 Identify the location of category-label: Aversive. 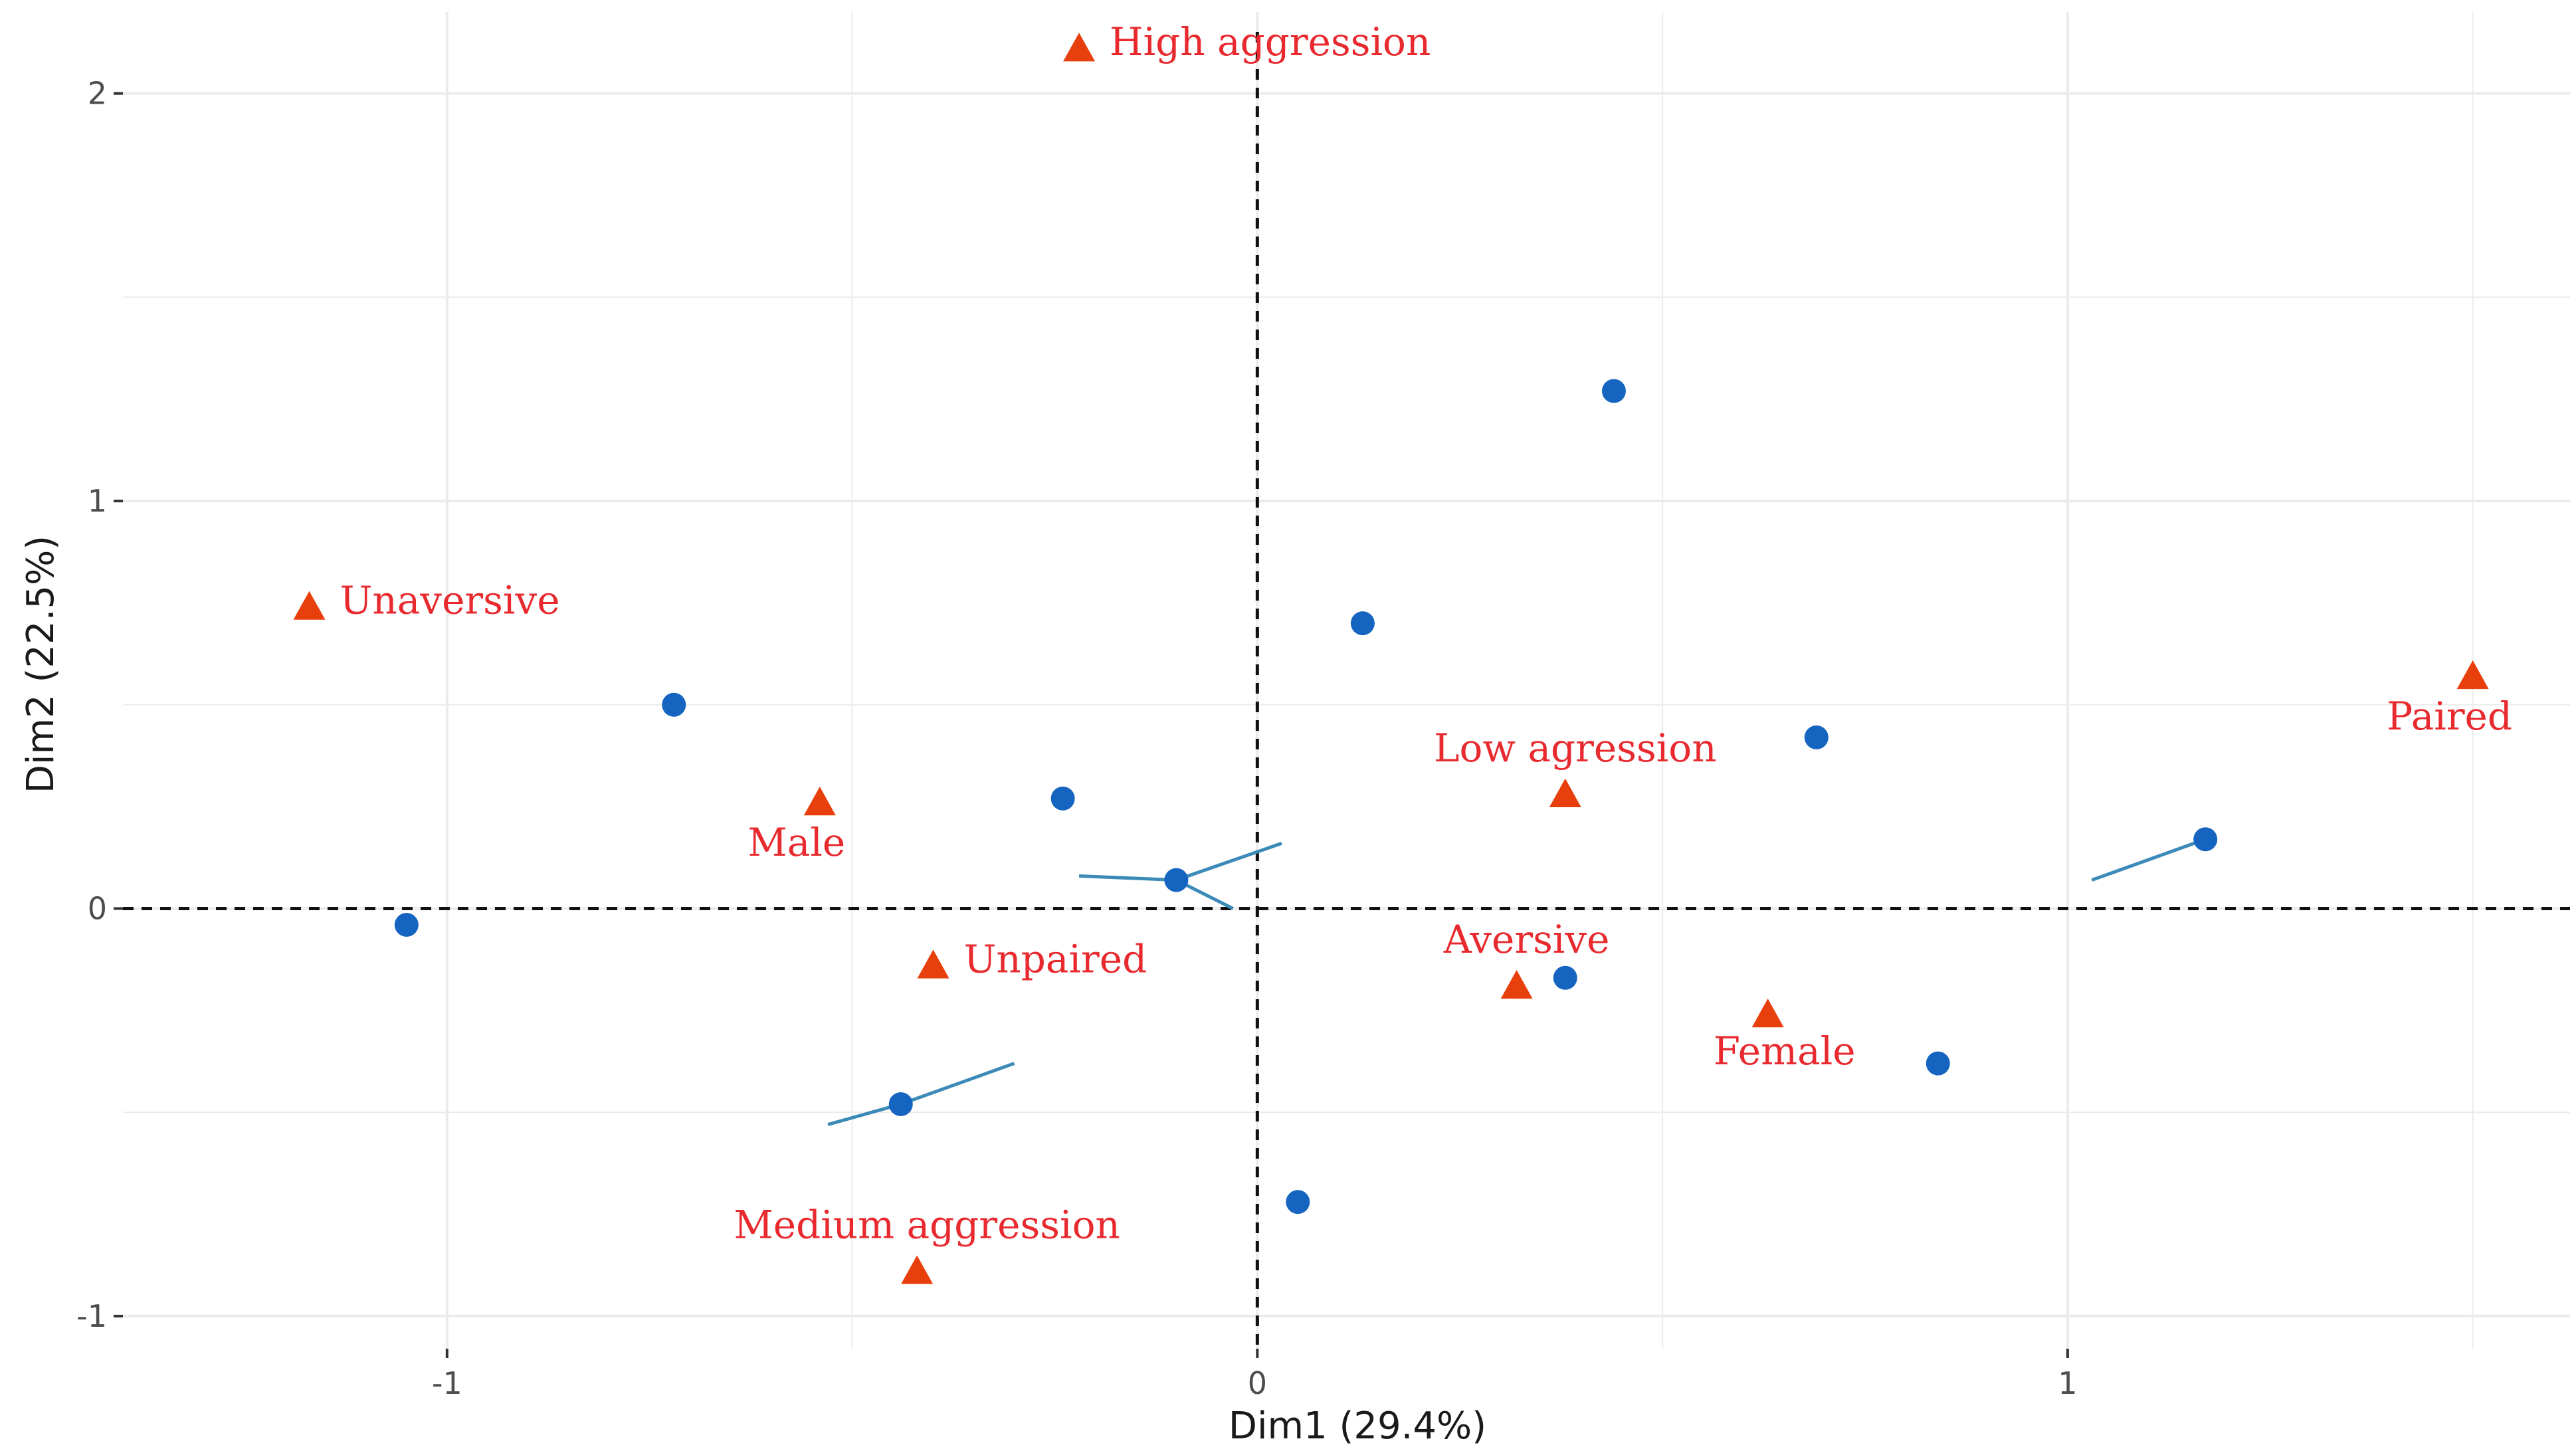
(1526, 940).